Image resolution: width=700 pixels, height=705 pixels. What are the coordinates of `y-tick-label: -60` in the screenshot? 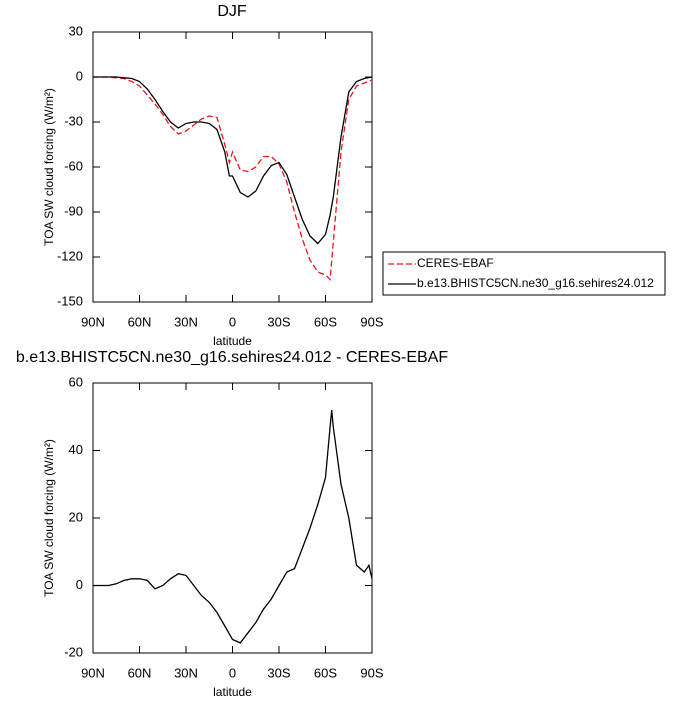 It's located at (73, 165).